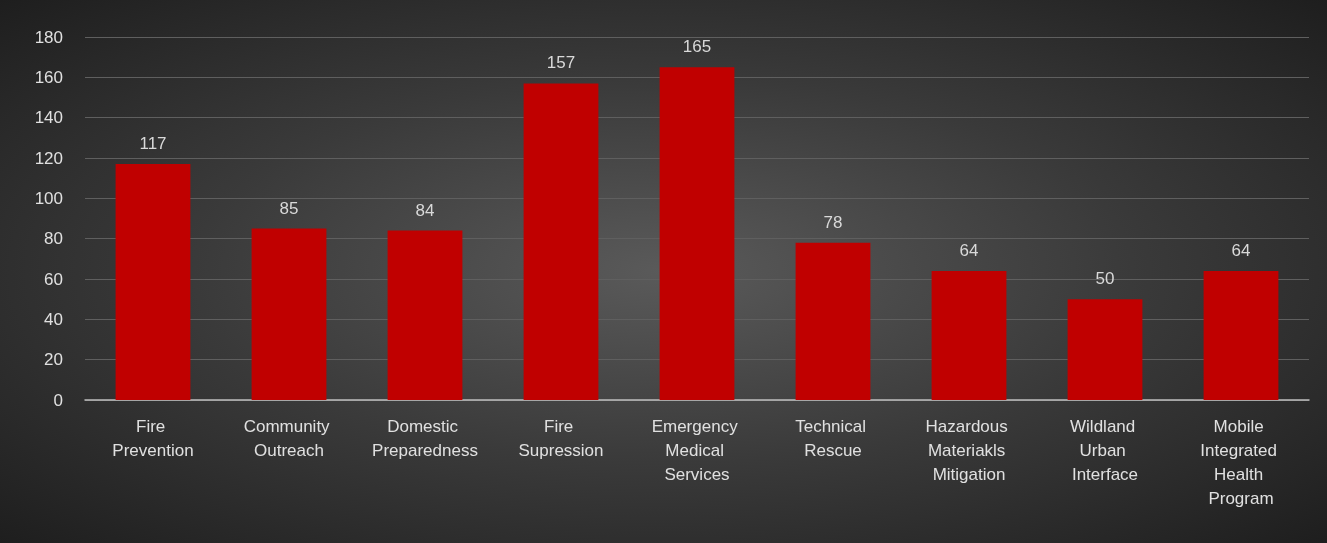 This screenshot has width=1327, height=543. I want to click on x-tick-label: Domestic Preparedness, so click(425, 438).